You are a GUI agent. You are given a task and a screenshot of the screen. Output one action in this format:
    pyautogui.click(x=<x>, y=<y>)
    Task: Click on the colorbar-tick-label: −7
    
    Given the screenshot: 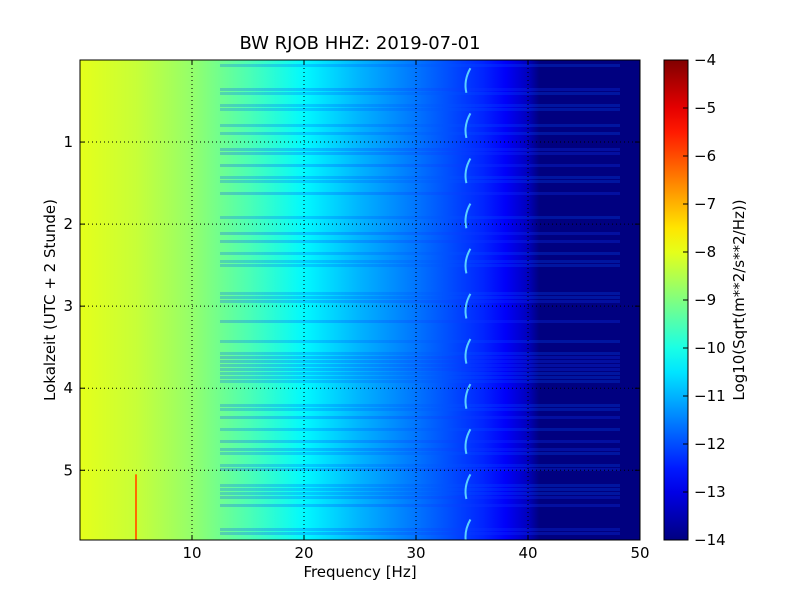 What is the action you would take?
    pyautogui.click(x=705, y=204)
    